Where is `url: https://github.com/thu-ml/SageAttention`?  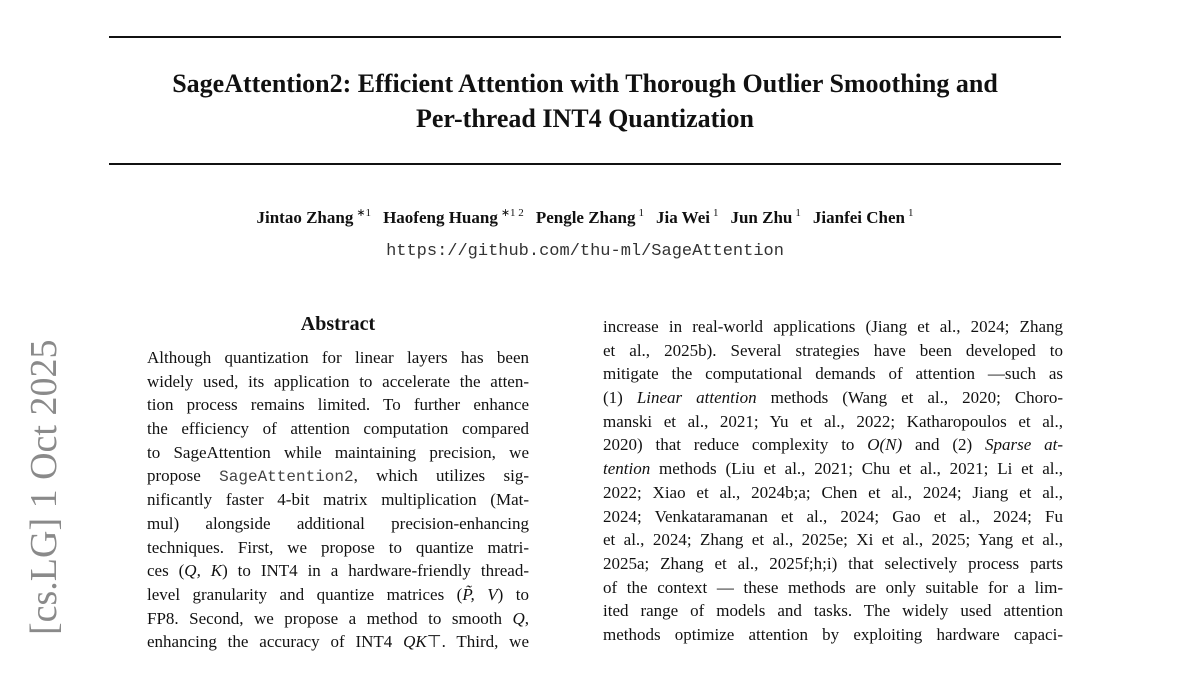
url: https://github.com/thu-ml/SageAttention is located at coordinates (585, 251).